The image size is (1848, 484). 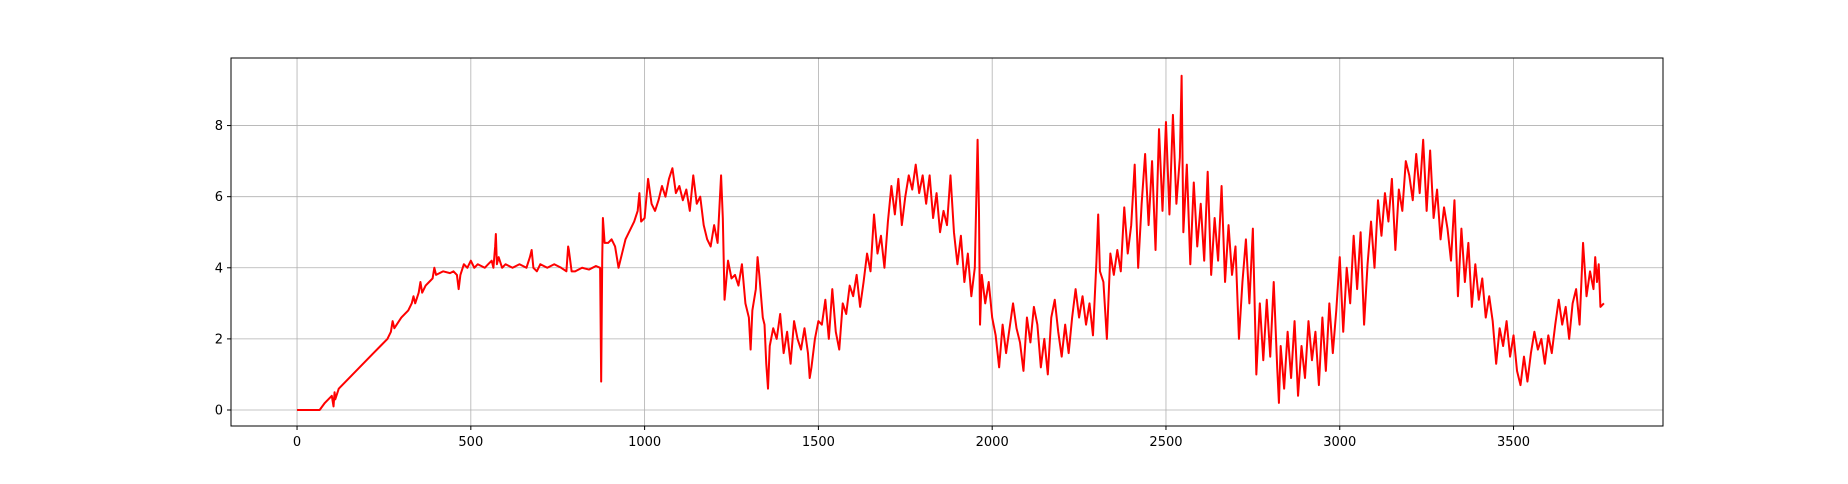 What do you see at coordinates (1339, 442) in the screenshot?
I see `x-tick-label: 3000` at bounding box center [1339, 442].